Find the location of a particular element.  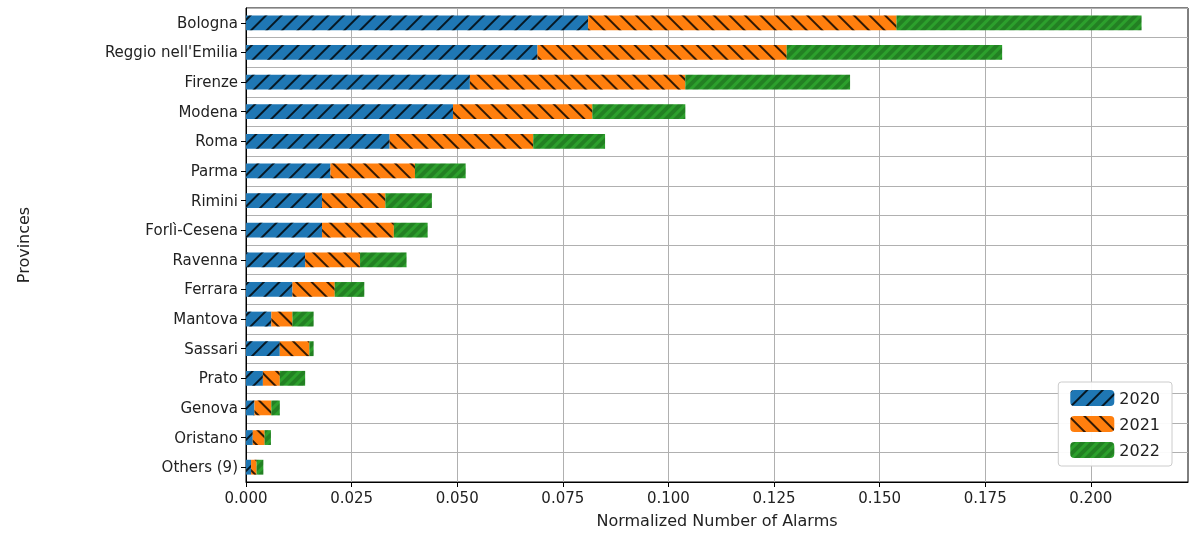

legend-label: 2021 is located at coordinates (1139, 424).